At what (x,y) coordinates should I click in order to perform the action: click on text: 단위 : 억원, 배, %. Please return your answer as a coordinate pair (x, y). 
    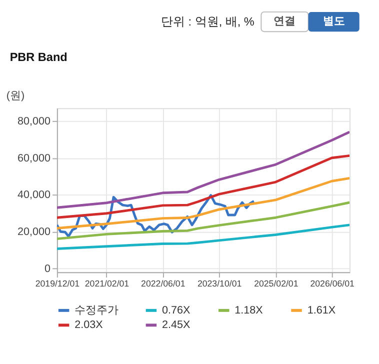
    Looking at the image, I should click on (208, 22).